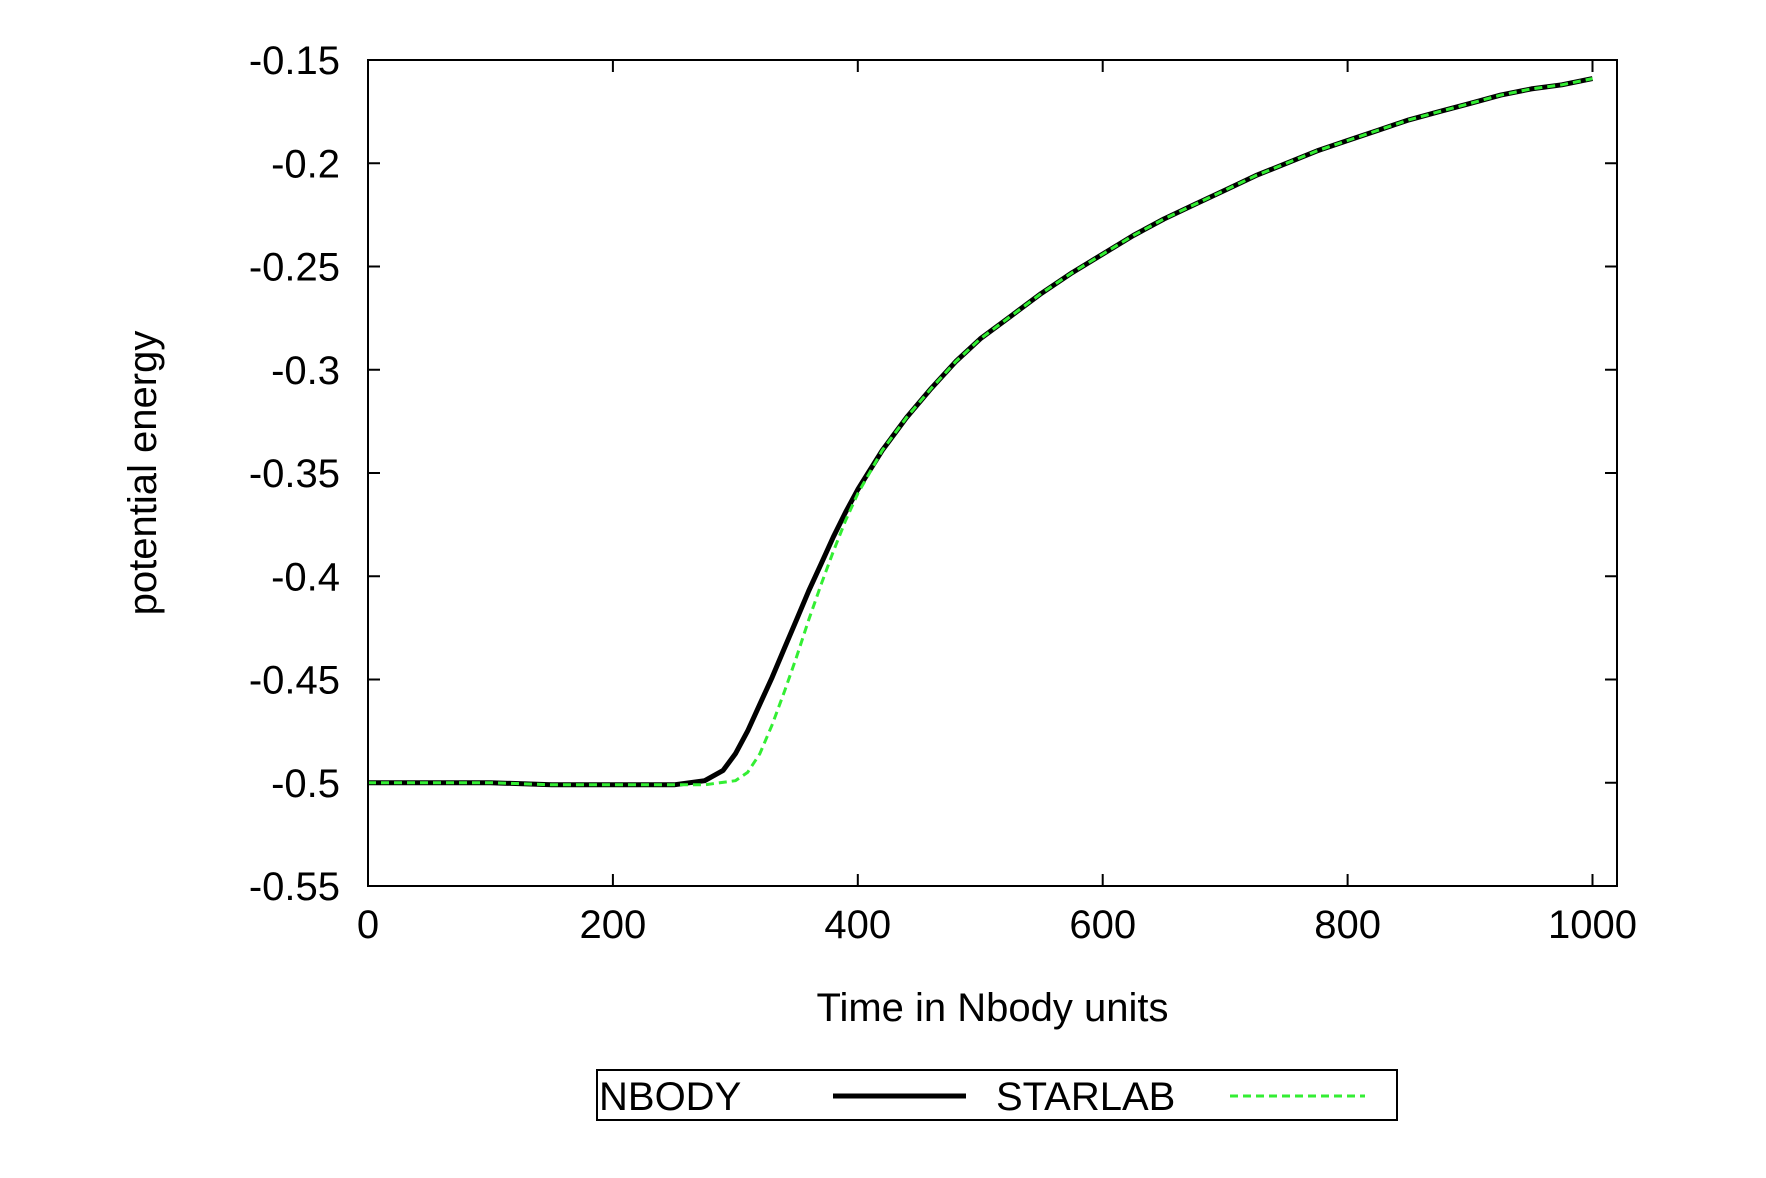  I want to click on x-tick-label: 0, so click(368, 925).